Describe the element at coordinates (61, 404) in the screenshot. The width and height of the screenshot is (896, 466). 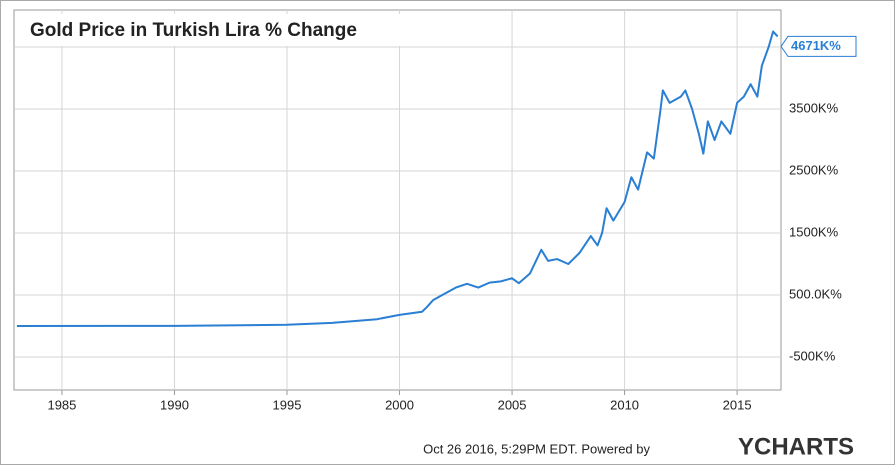
I see `x-tick-label: 1985` at that location.